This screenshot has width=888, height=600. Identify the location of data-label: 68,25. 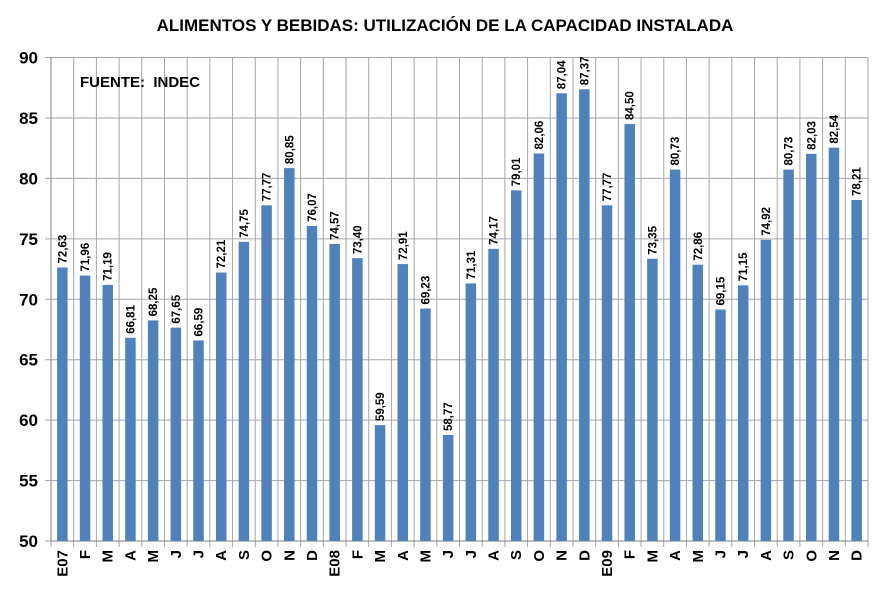
(154, 301).